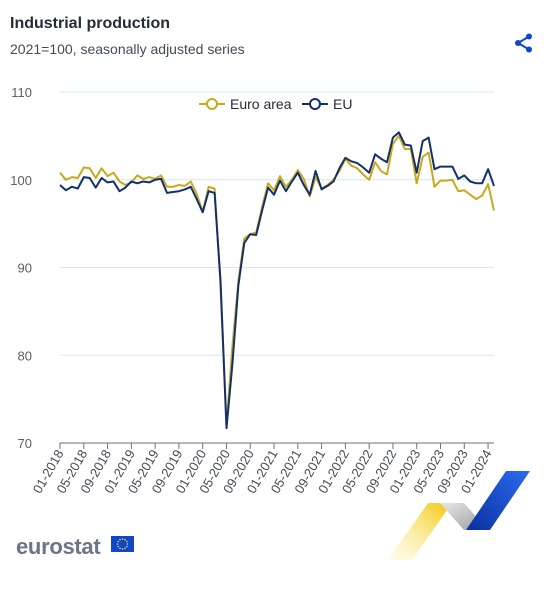  Describe the element at coordinates (261, 104) in the screenshot. I see `legend-label: Euro area` at that location.